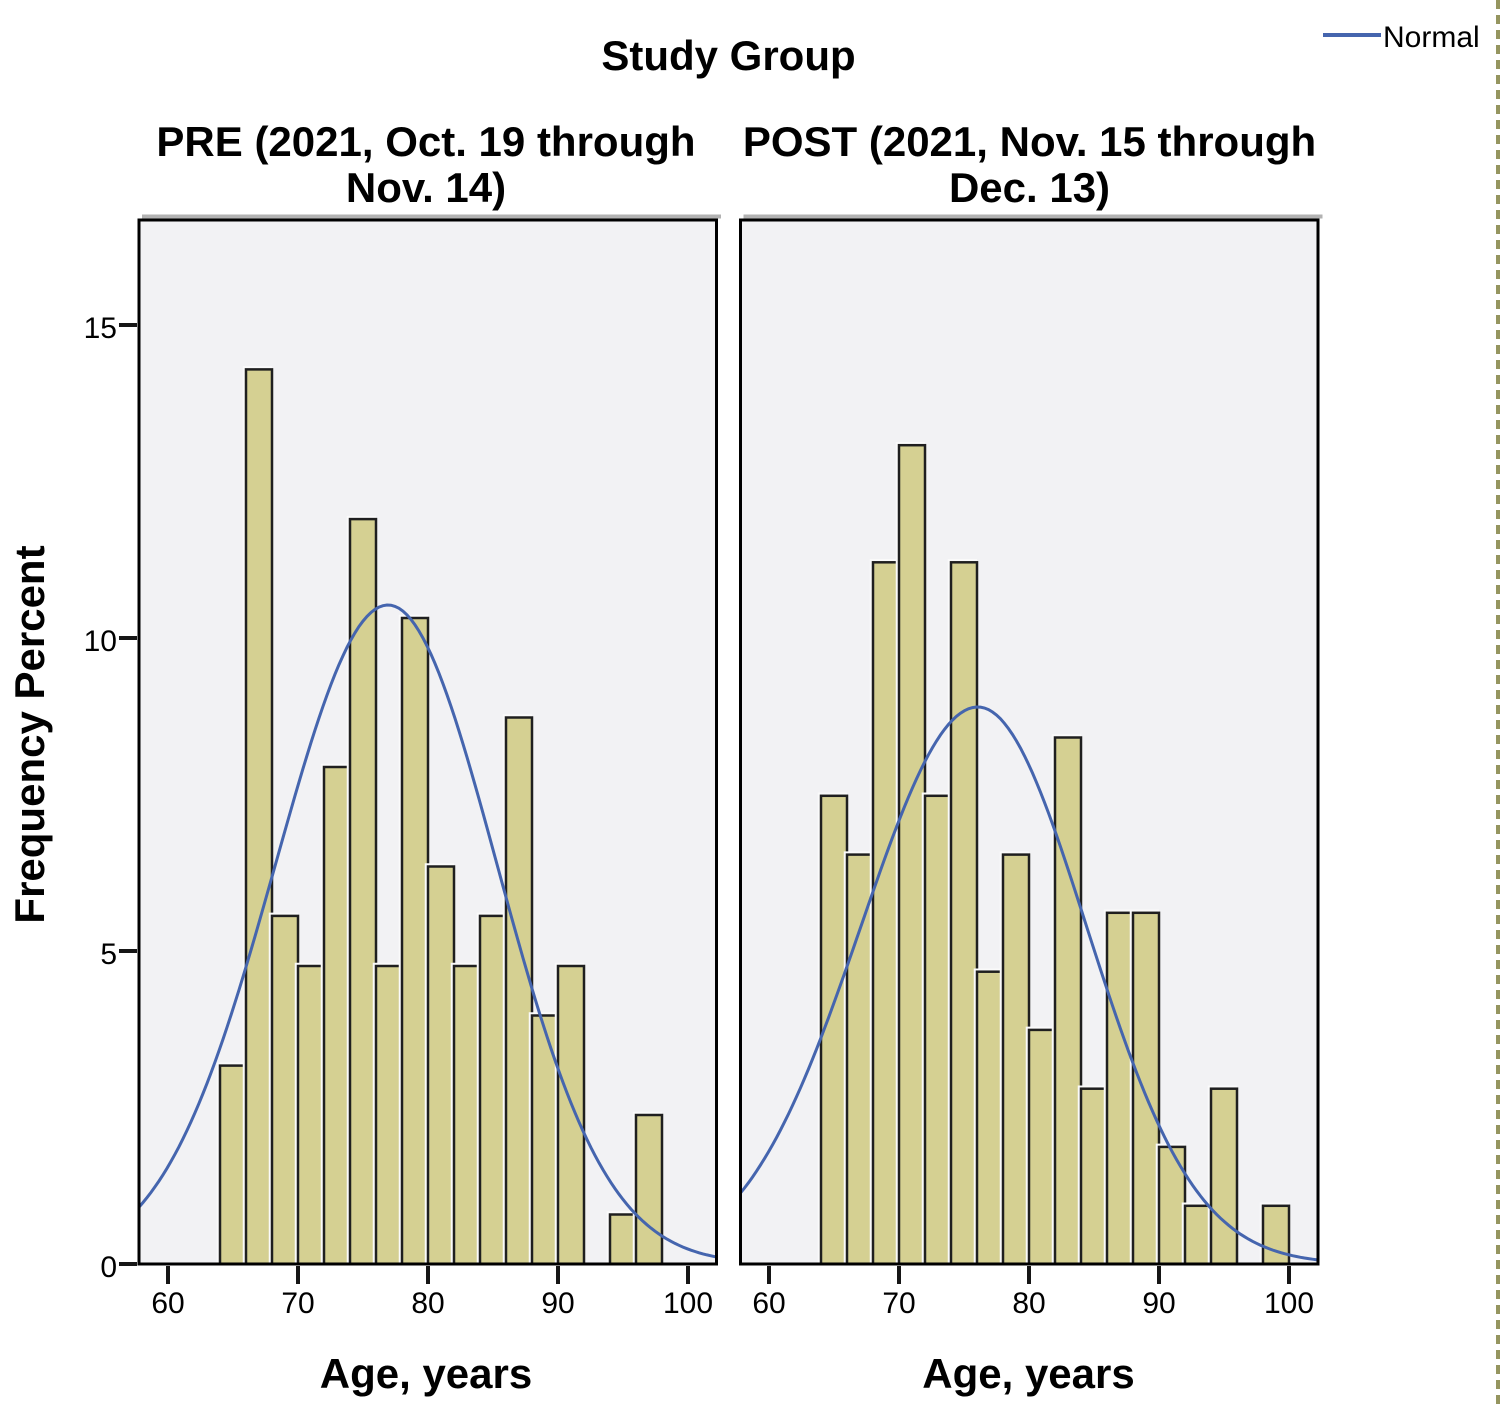 Image resolution: width=1500 pixels, height=1408 pixels. What do you see at coordinates (108, 1267) in the screenshot?
I see `svg-text: 0` at bounding box center [108, 1267].